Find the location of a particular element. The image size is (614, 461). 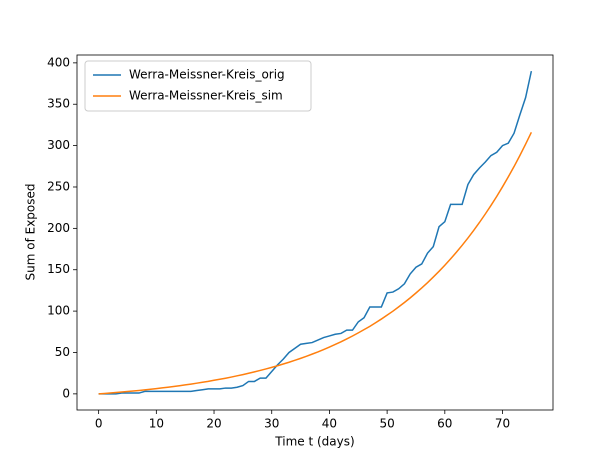

x-tick-label: 20 is located at coordinates (213, 424).